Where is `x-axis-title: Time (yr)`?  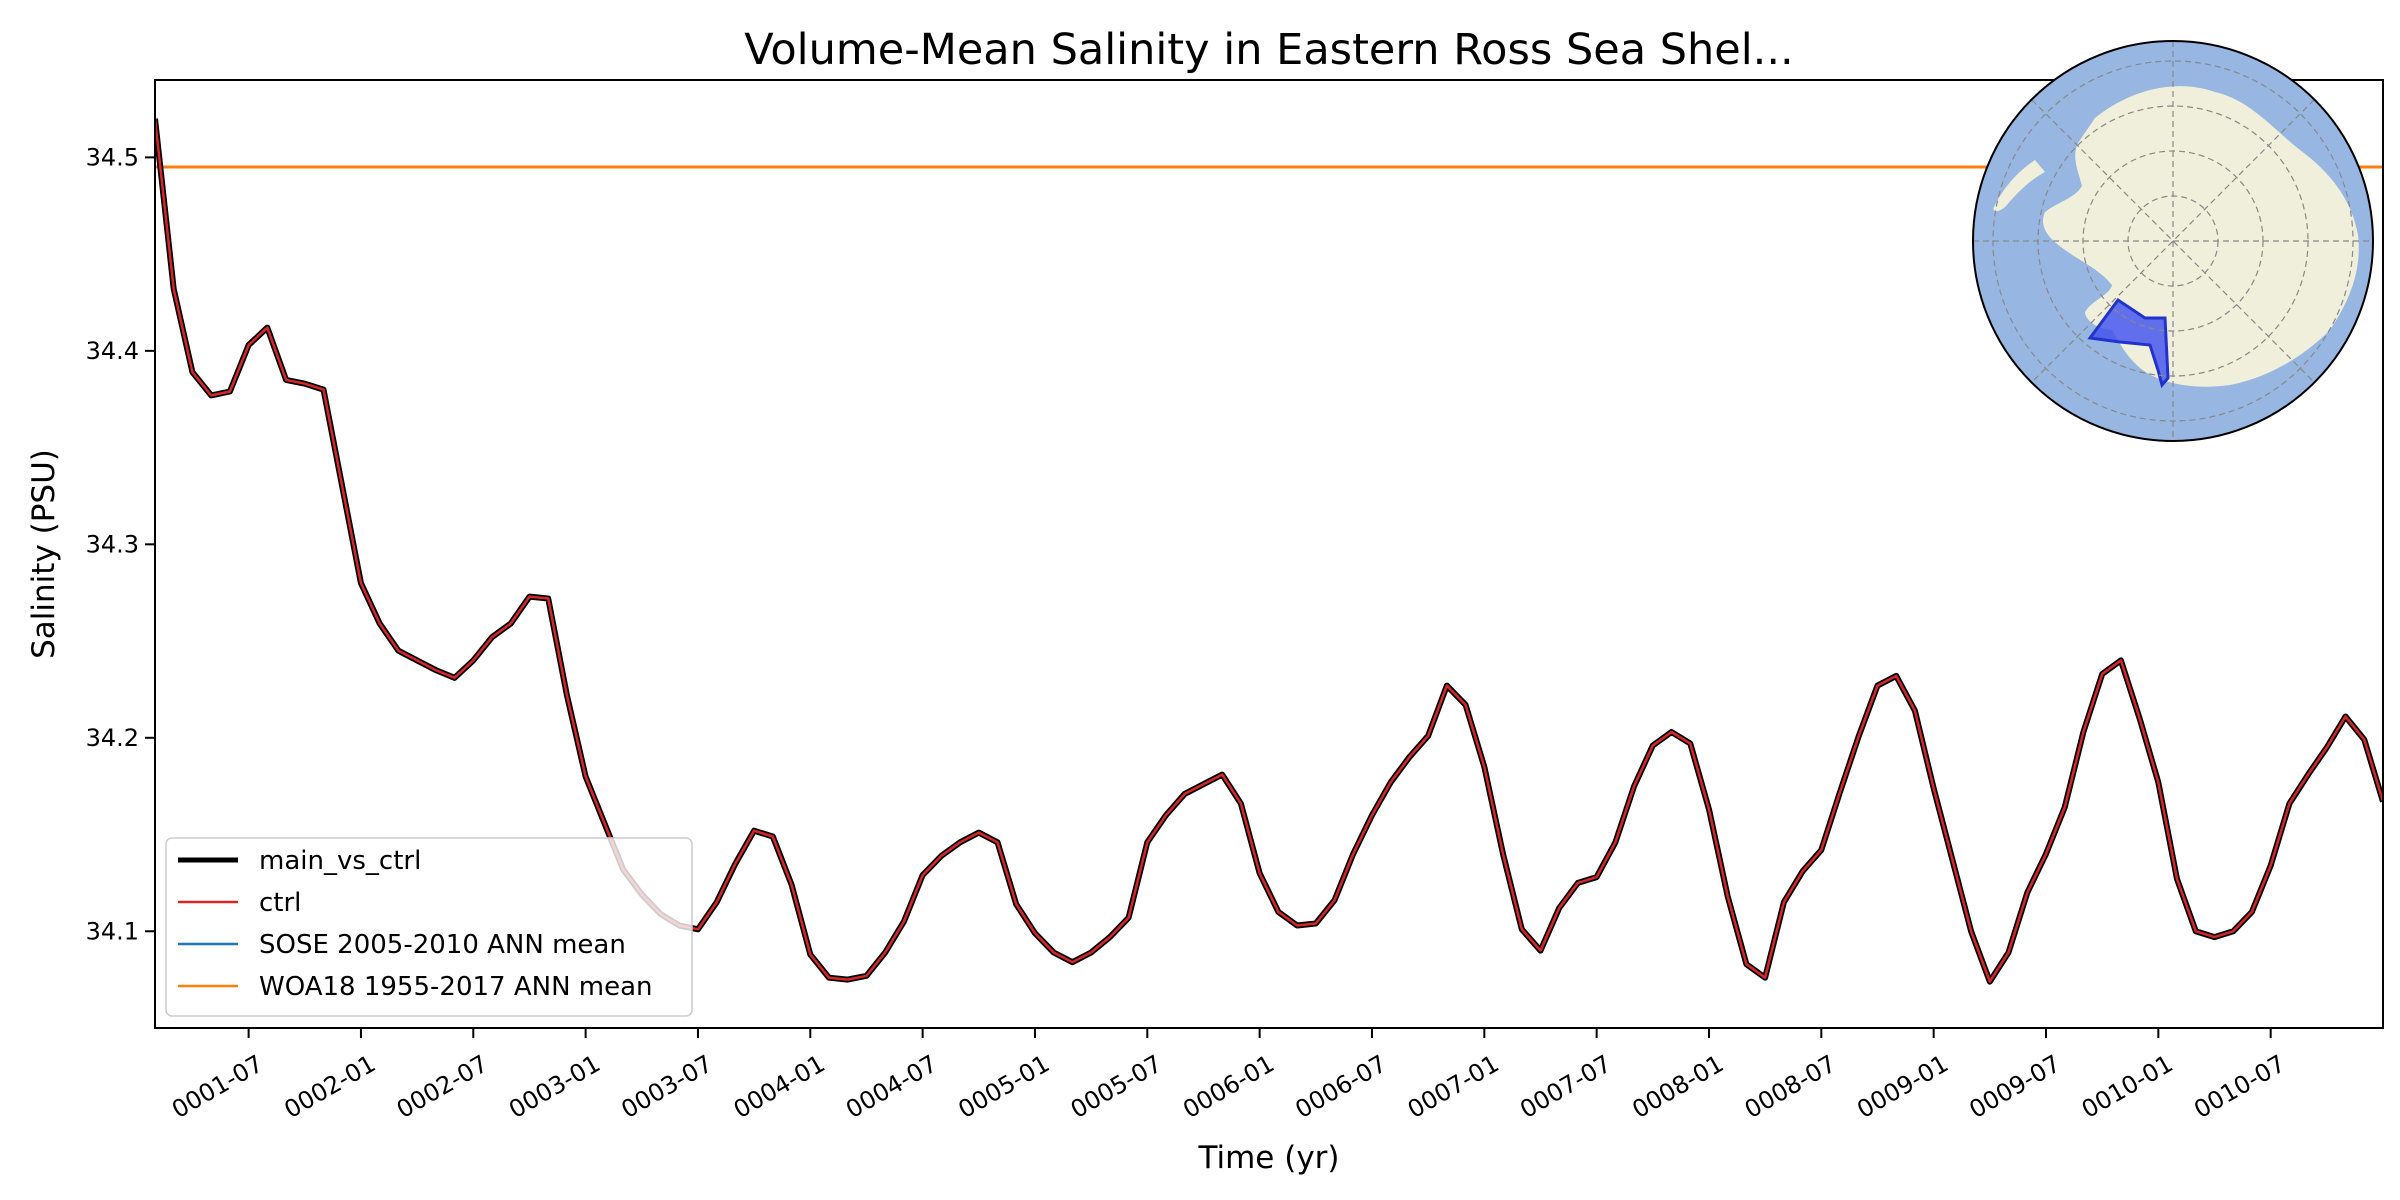 x-axis-title: Time (yr) is located at coordinates (1269, 1158).